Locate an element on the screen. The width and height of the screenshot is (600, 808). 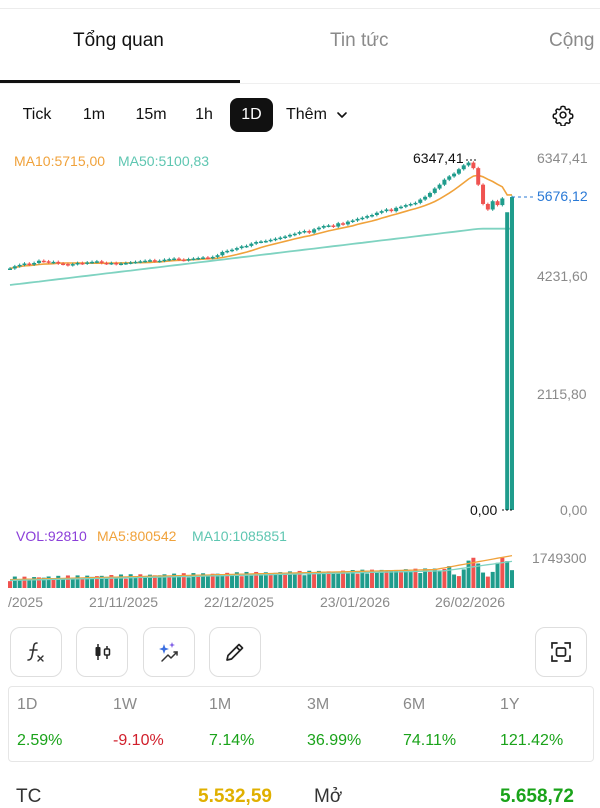
timeframe-15m: 15m is located at coordinates (151, 114).